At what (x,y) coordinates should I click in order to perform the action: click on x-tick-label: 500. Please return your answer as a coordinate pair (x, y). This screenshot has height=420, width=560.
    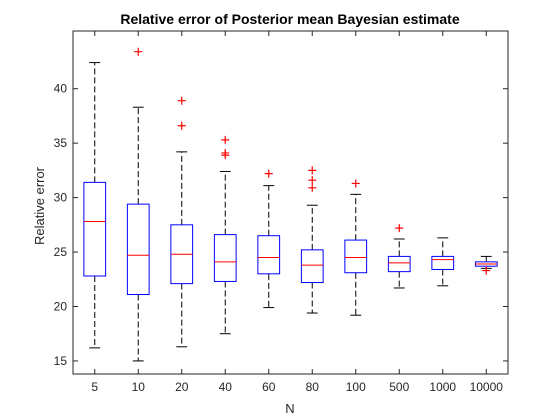
    Looking at the image, I should click on (399, 387).